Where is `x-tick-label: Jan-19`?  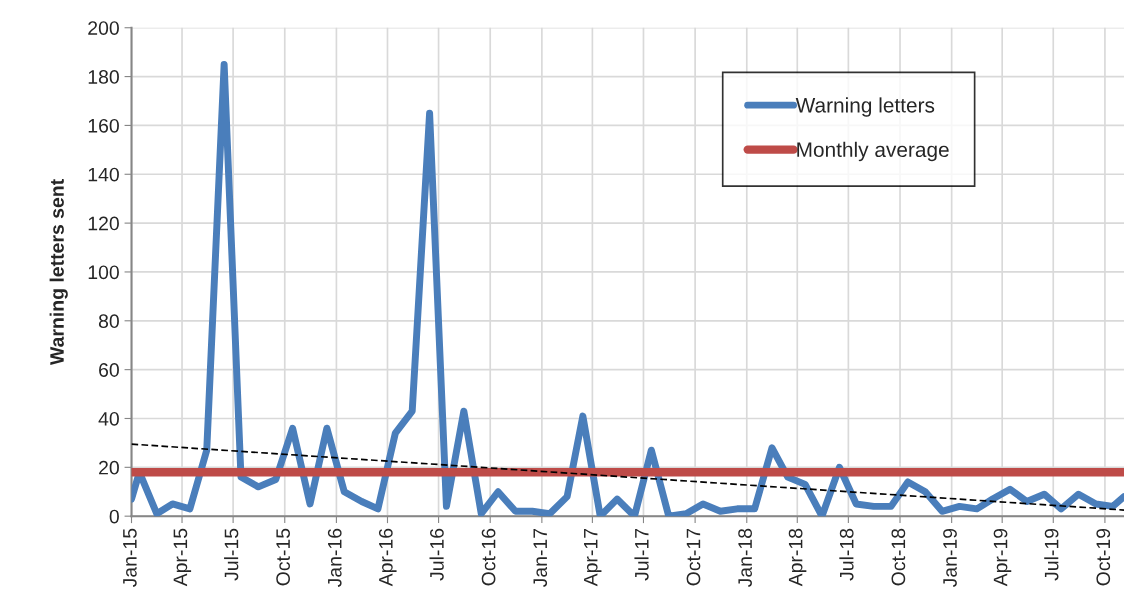
x-tick-label: Jan-19 is located at coordinates (950, 558).